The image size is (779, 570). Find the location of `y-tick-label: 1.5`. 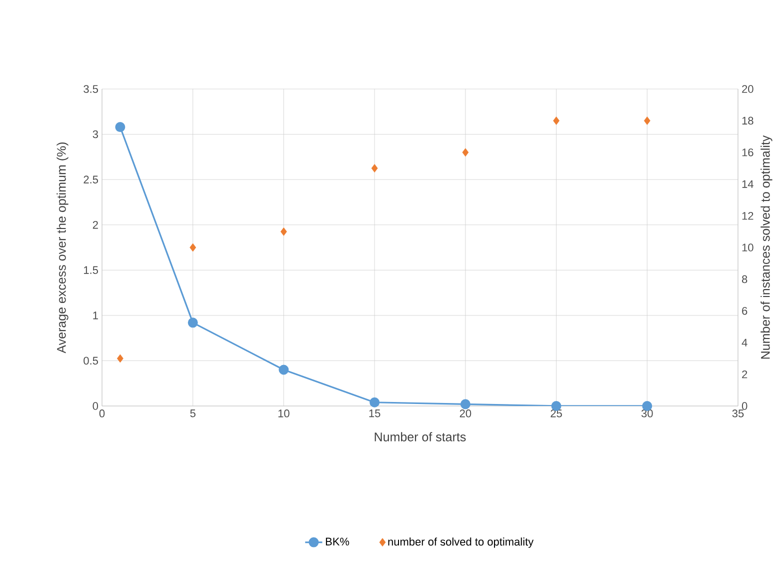

y-tick-label: 1.5 is located at coordinates (91, 270).